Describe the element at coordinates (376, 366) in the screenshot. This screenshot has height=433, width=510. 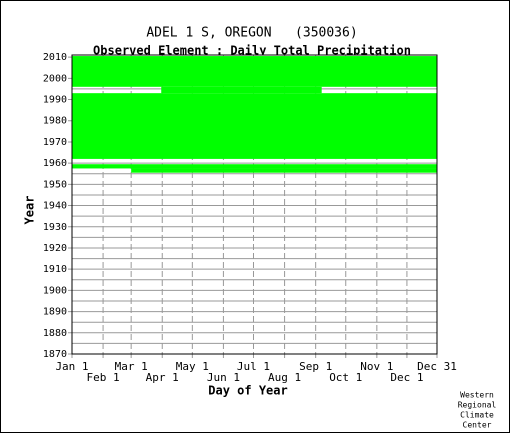
I see `x-tick-label: Nov 1` at that location.